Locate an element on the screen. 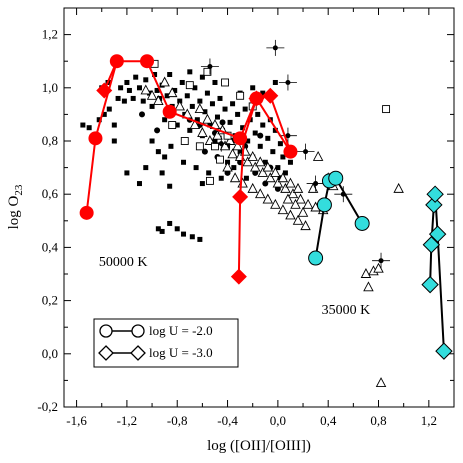 The width and height of the screenshot is (463, 463). legend-label-circle: log U = -2.0 is located at coordinates (181, 330).